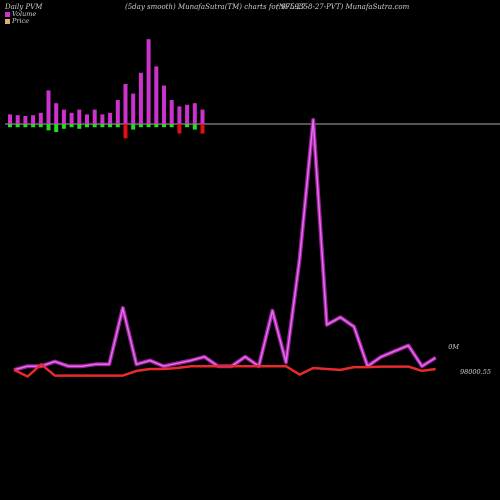 The height and width of the screenshot is (500, 500). I want to click on legend-price: Price, so click(17, 21).